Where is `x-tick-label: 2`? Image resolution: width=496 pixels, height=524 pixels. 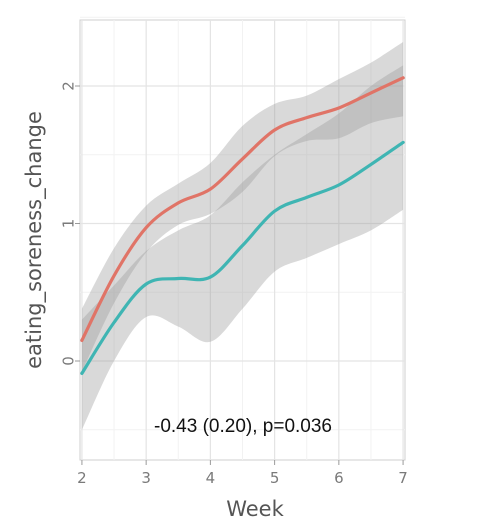
x-tick-label: 2 is located at coordinates (82, 478).